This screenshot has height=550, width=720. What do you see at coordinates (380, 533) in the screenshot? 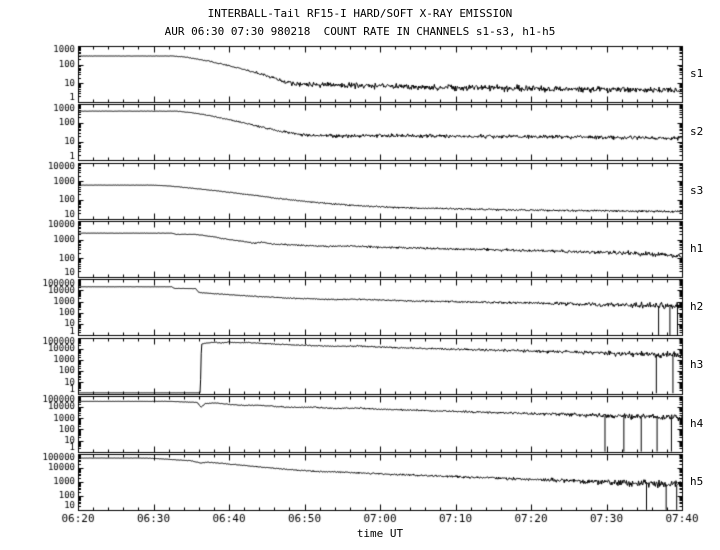
I see `x-axis-title: time UT` at bounding box center [380, 533].